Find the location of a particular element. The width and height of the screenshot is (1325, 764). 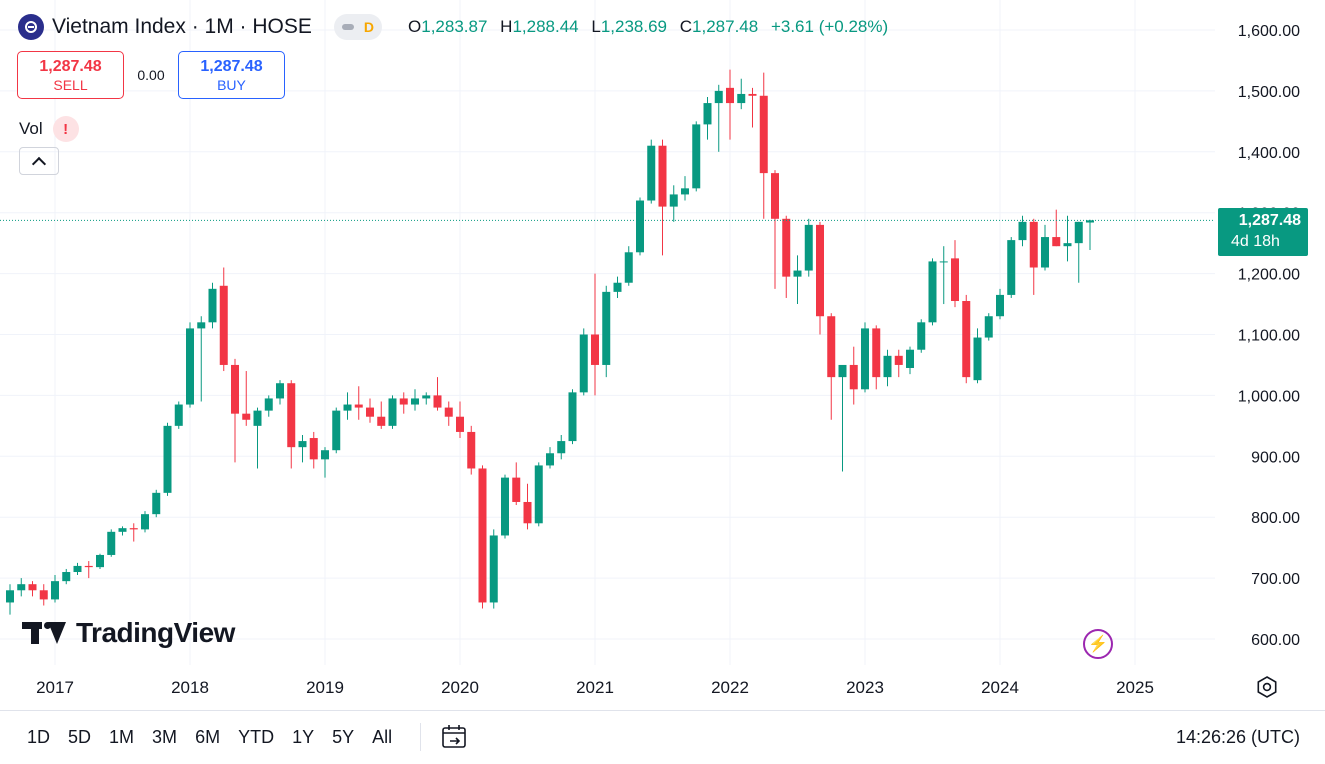

close-value: 1,287.48 is located at coordinates (725, 26).